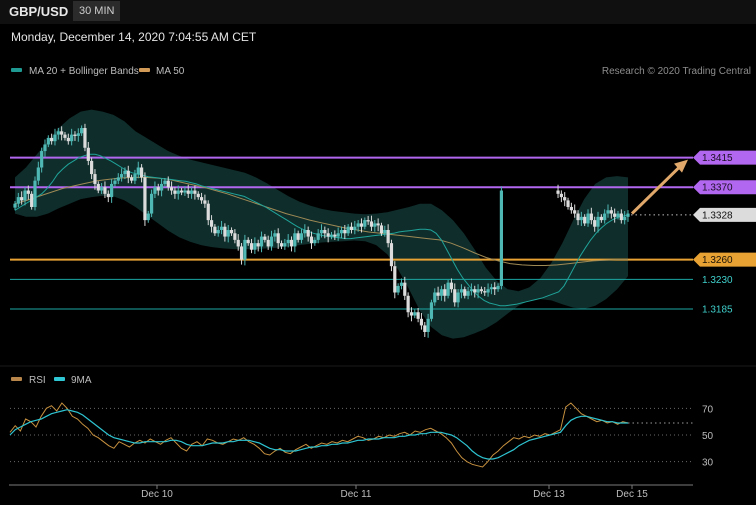 The image size is (756, 505). I want to click on time-tick-label: Dec 10, so click(157, 494).